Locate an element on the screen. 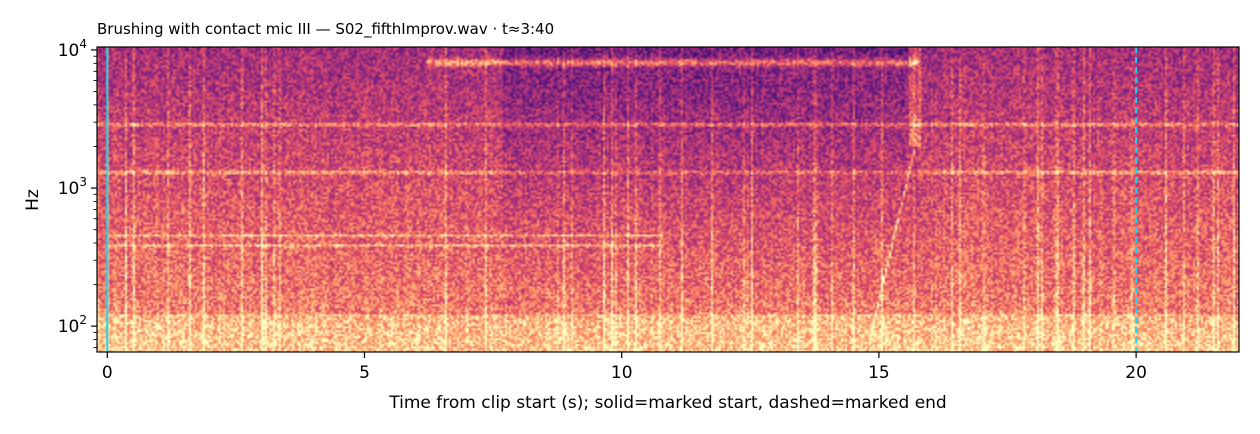 Image resolution: width=1260 pixels, height=434 pixels. x-tick-label: 15 is located at coordinates (879, 373).